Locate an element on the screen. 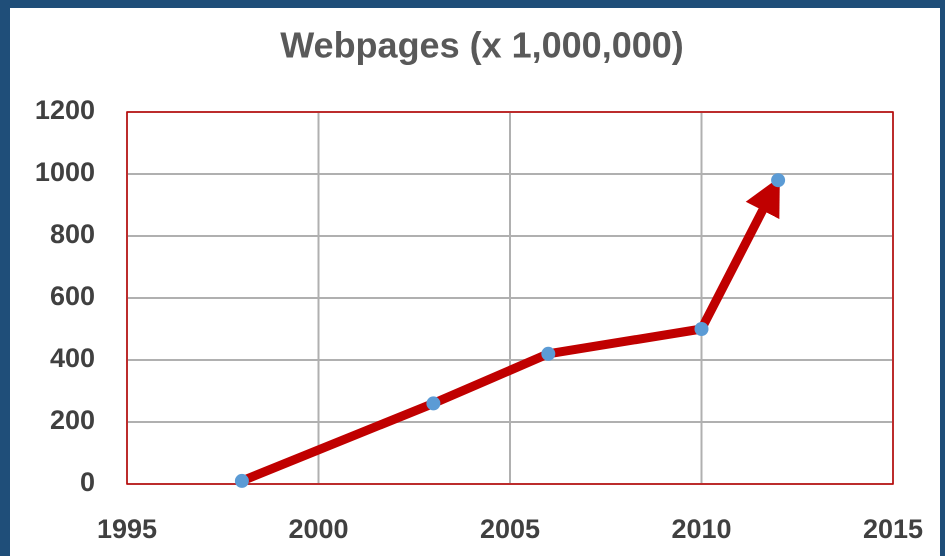 The height and width of the screenshot is (556, 945). y-tick-label: 1000 is located at coordinates (65, 172).